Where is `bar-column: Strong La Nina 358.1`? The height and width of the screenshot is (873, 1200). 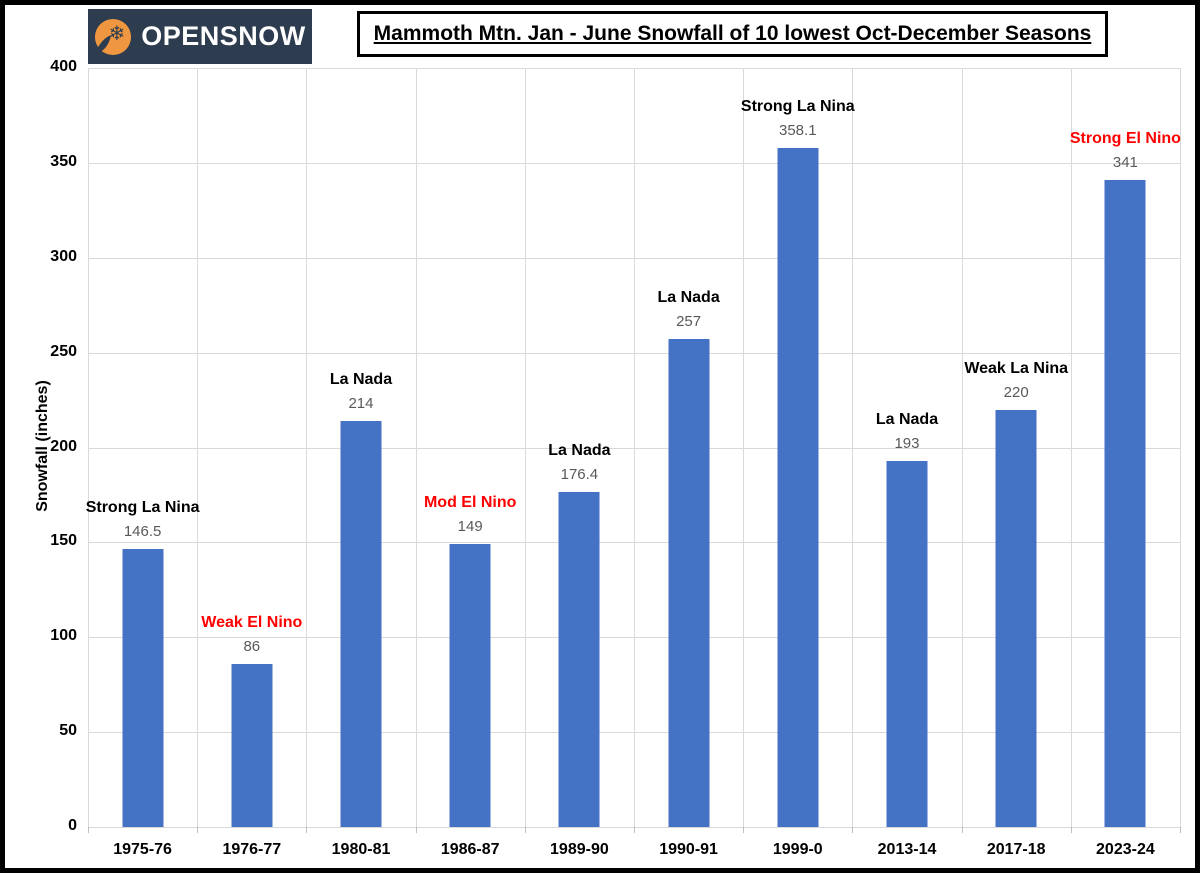 bar-column: Strong La Nina 358.1 is located at coordinates (798, 447).